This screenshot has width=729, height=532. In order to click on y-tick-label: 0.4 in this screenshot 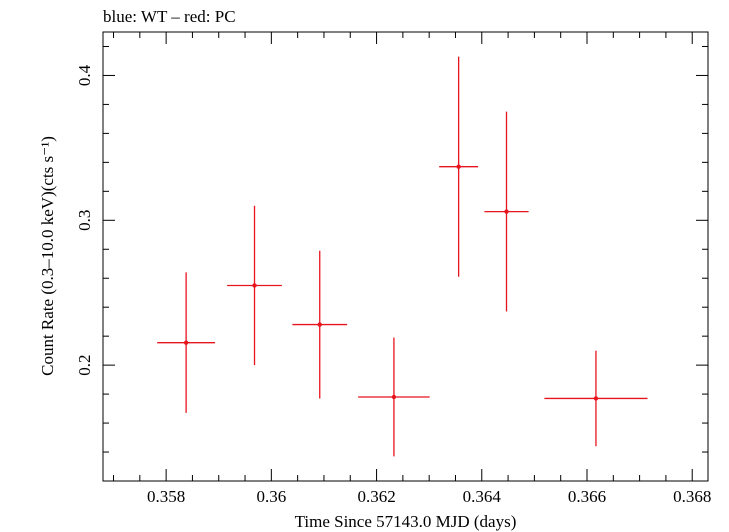, I will do `click(84, 75)`.